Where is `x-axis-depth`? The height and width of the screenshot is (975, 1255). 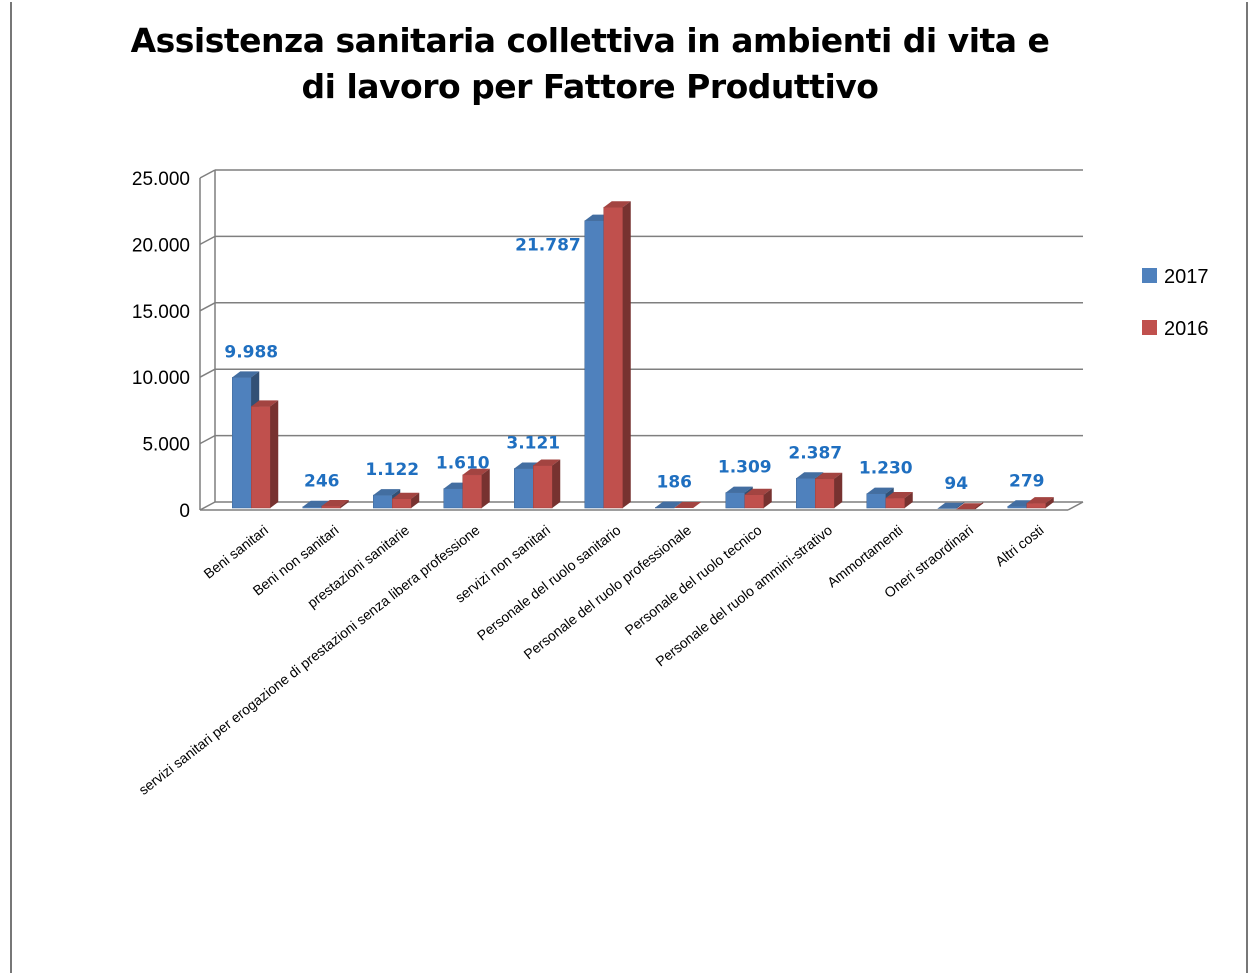
x-axis-depth is located at coordinates (1075, 506).